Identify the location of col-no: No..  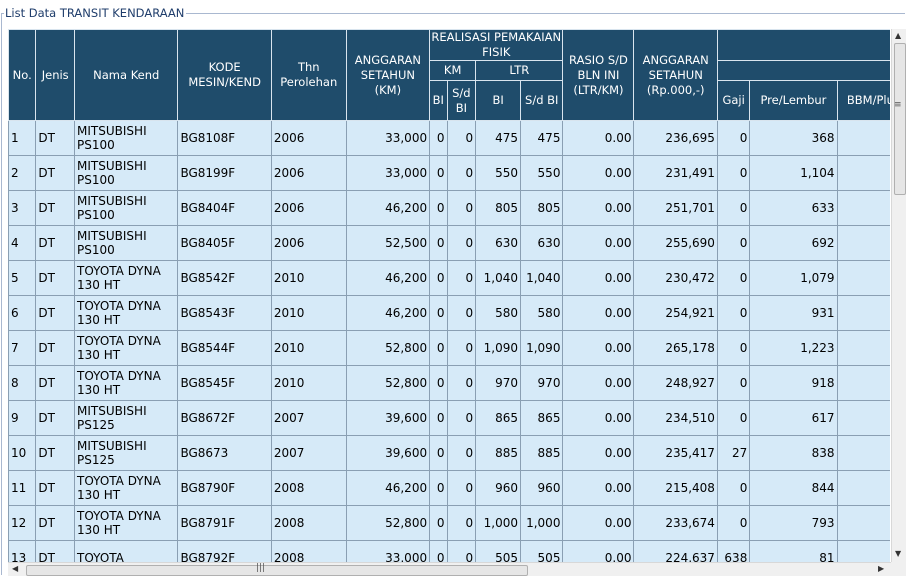
(22, 75).